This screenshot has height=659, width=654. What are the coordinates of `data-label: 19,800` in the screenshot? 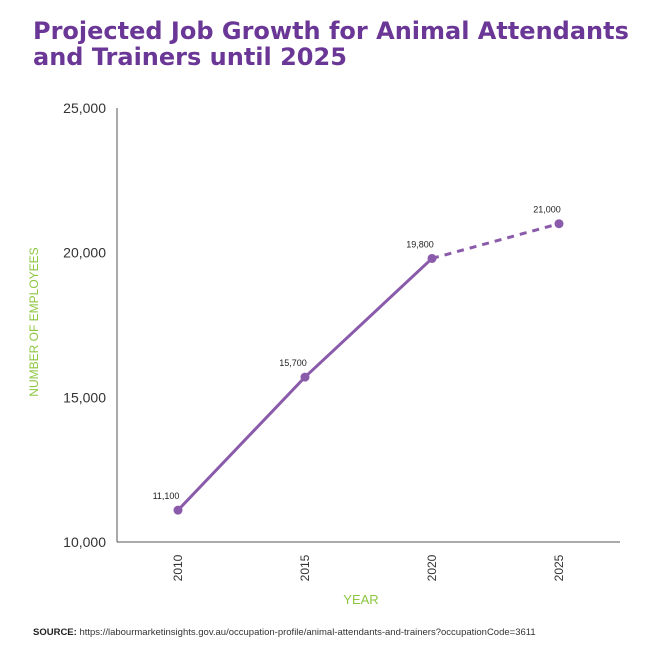 It's located at (420, 244).